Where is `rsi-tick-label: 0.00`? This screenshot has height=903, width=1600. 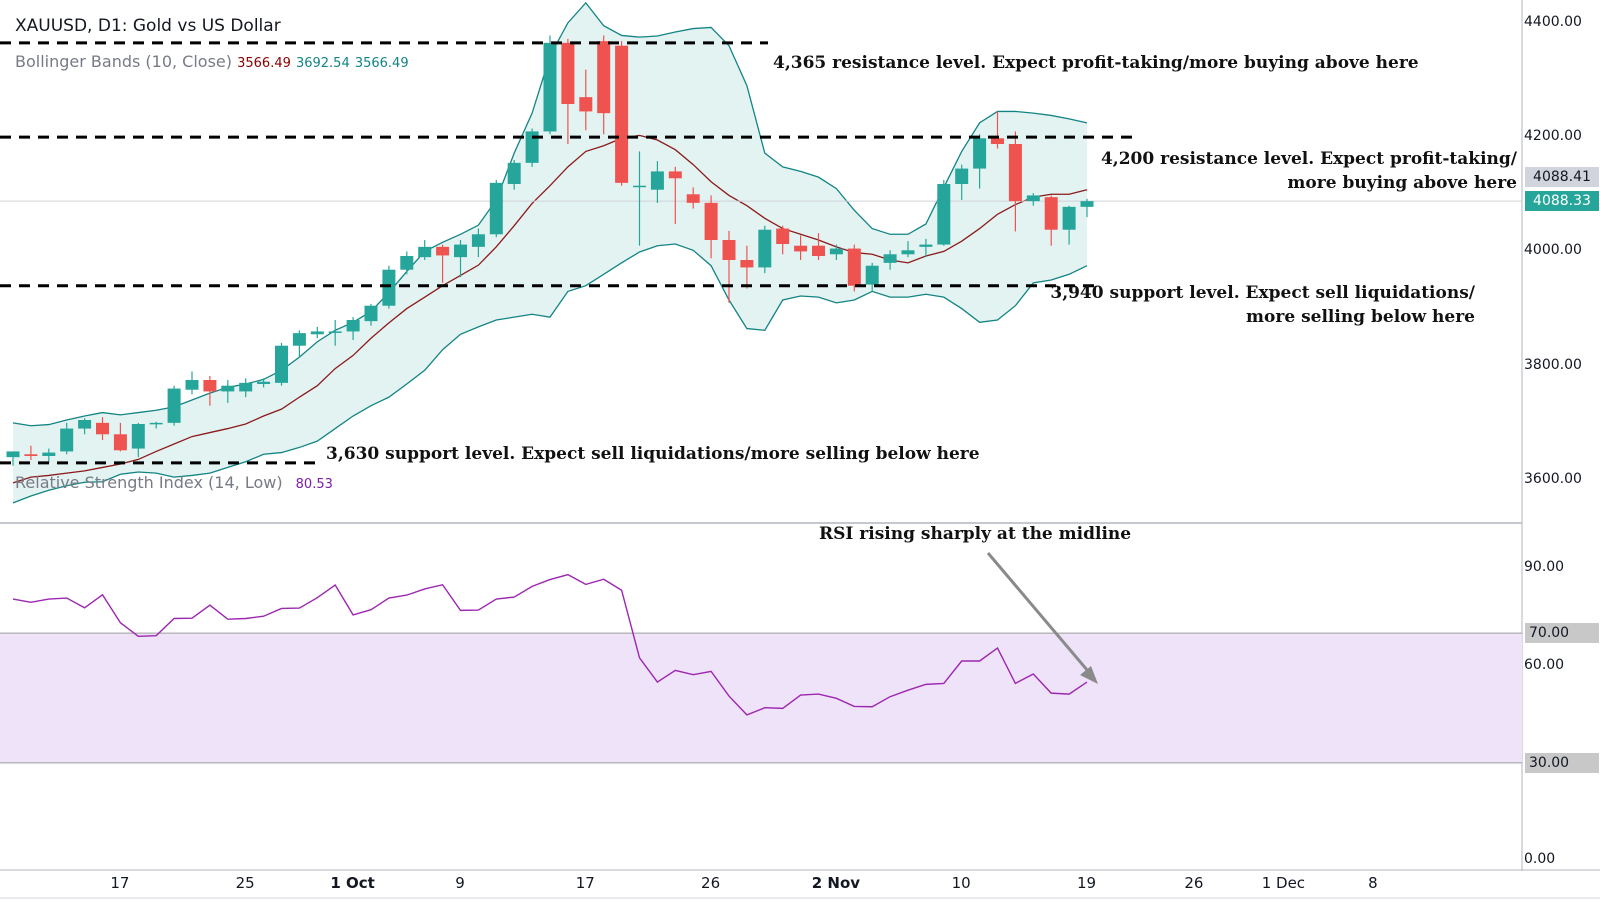
rsi-tick-label: 0.00 is located at coordinates (1540, 859).